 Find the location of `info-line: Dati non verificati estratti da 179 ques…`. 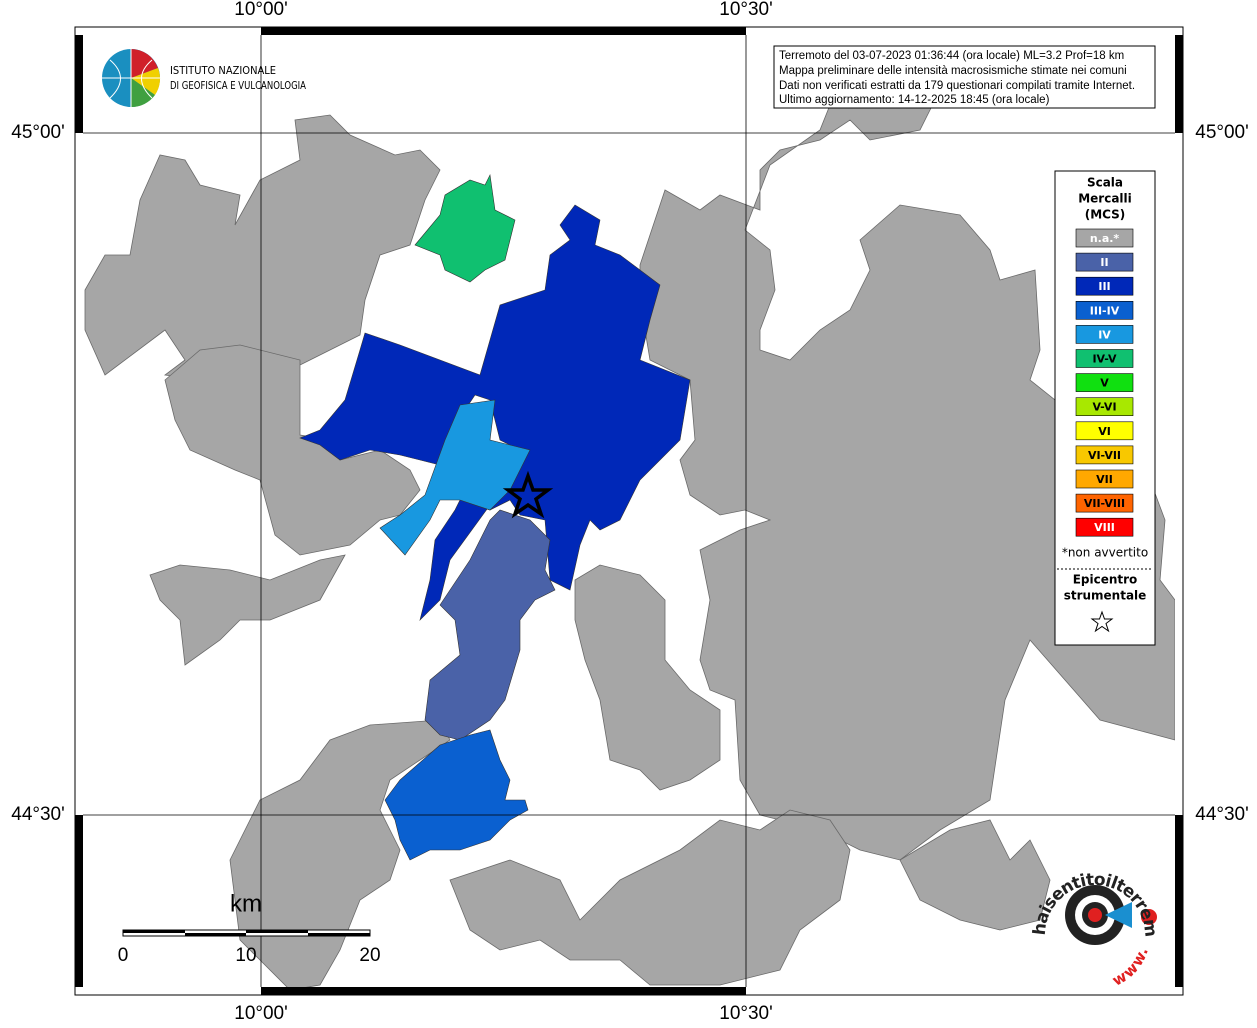

info-line: Dati non verificati estratti da 179 ques… is located at coordinates (957, 86).